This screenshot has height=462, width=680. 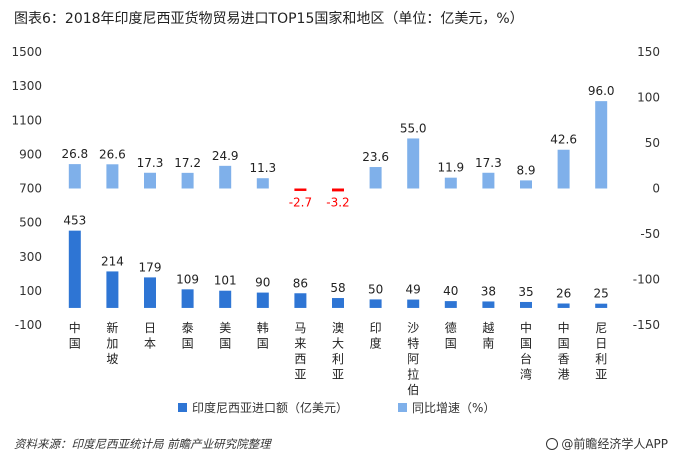 I want to click on right-axis-tick-label: 150, so click(x=648, y=52).